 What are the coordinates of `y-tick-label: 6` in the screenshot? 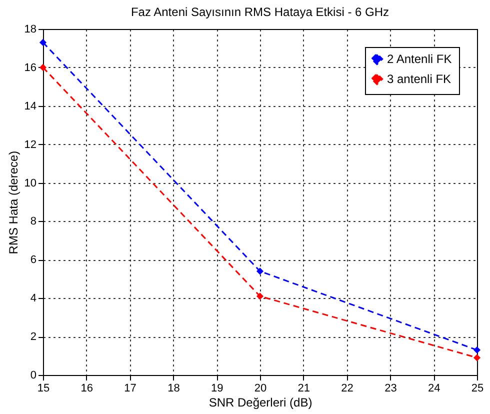 It's located at (33, 260).